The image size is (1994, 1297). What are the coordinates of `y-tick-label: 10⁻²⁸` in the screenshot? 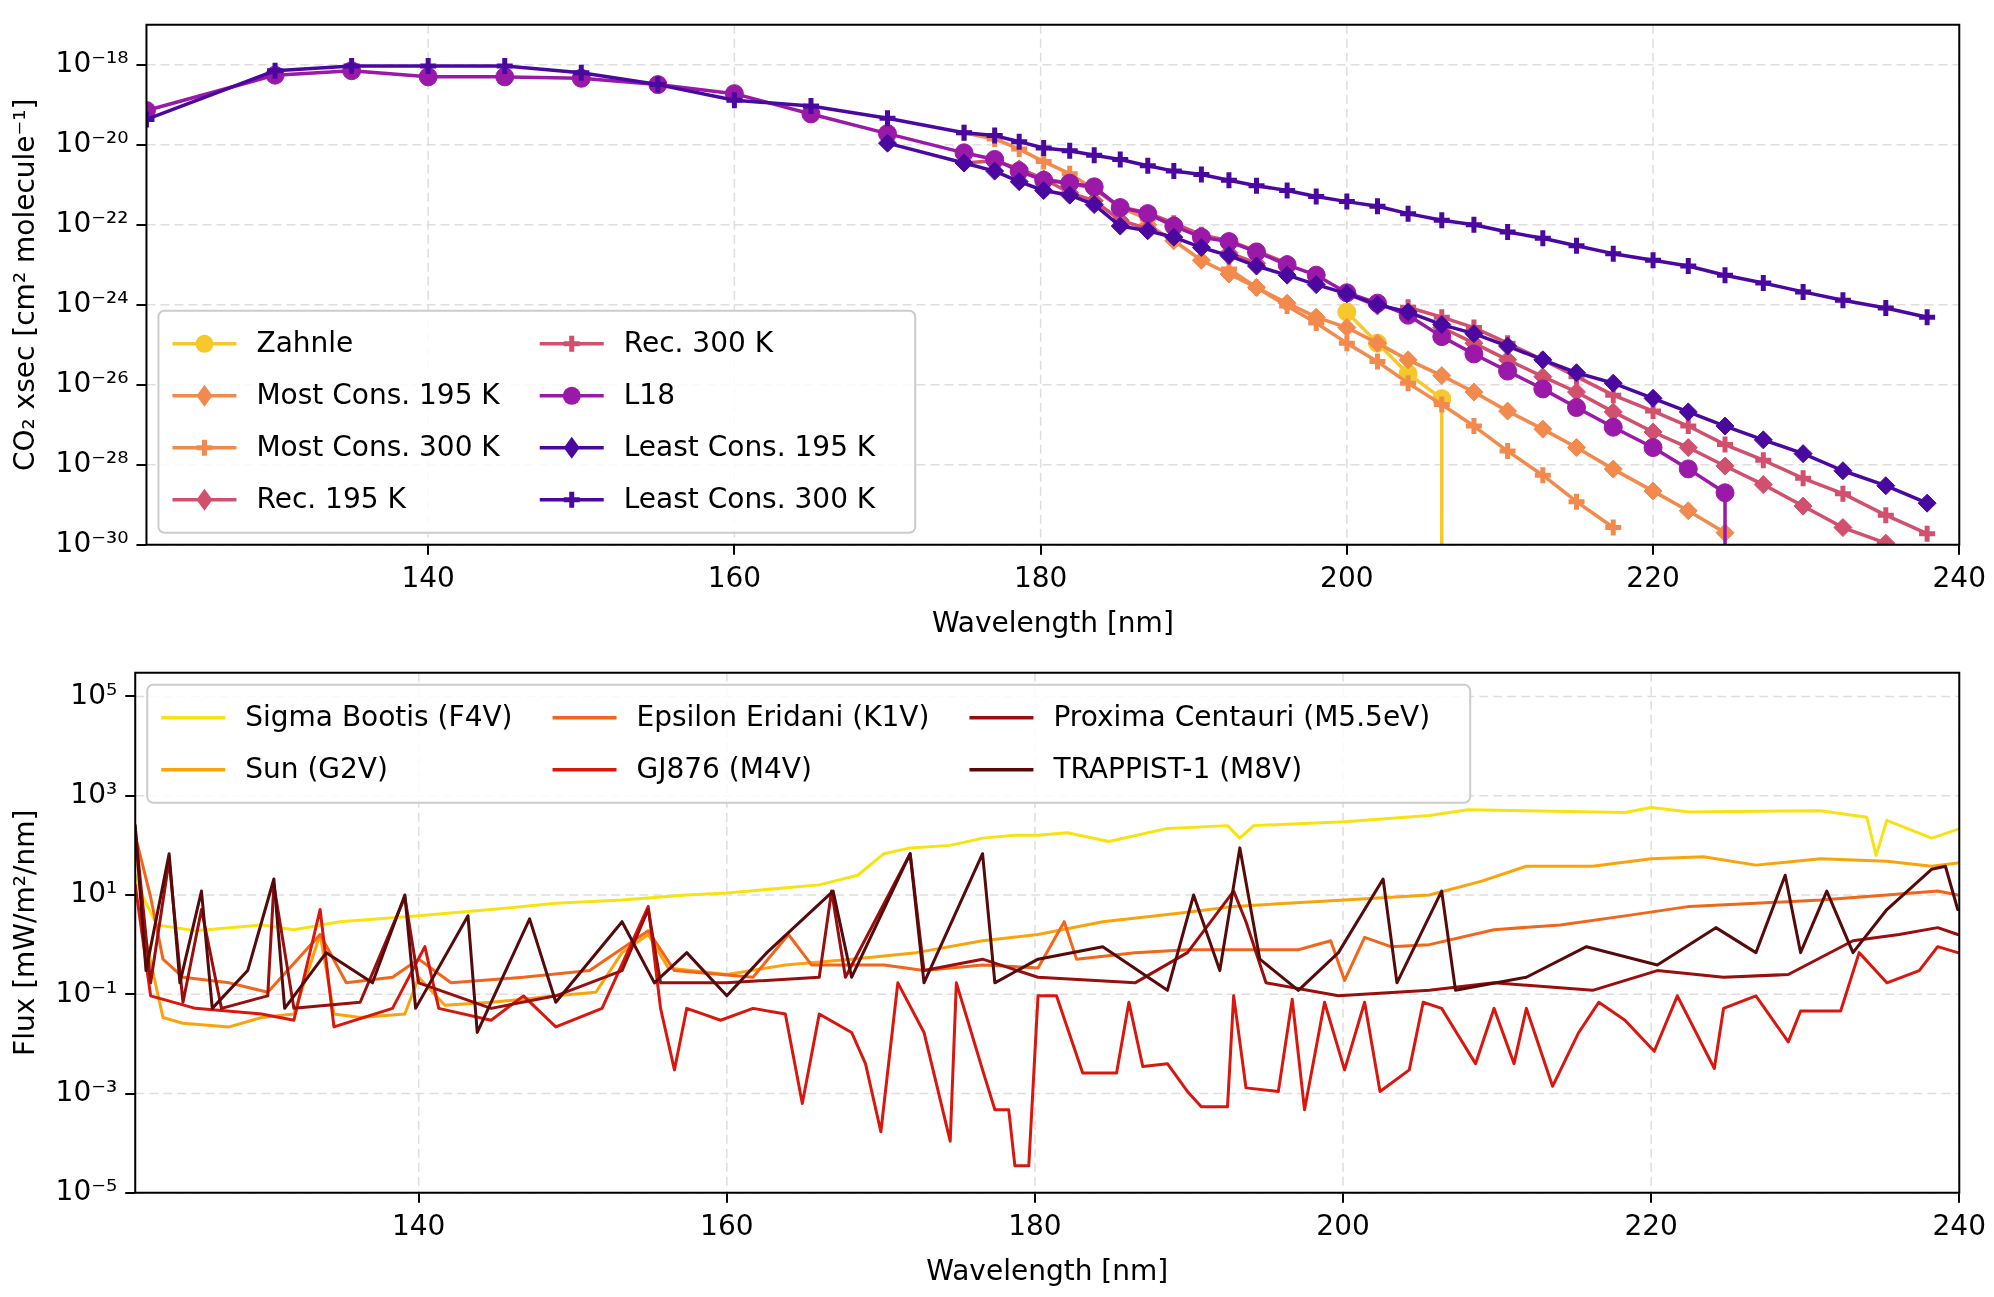 It's located at (92, 463).